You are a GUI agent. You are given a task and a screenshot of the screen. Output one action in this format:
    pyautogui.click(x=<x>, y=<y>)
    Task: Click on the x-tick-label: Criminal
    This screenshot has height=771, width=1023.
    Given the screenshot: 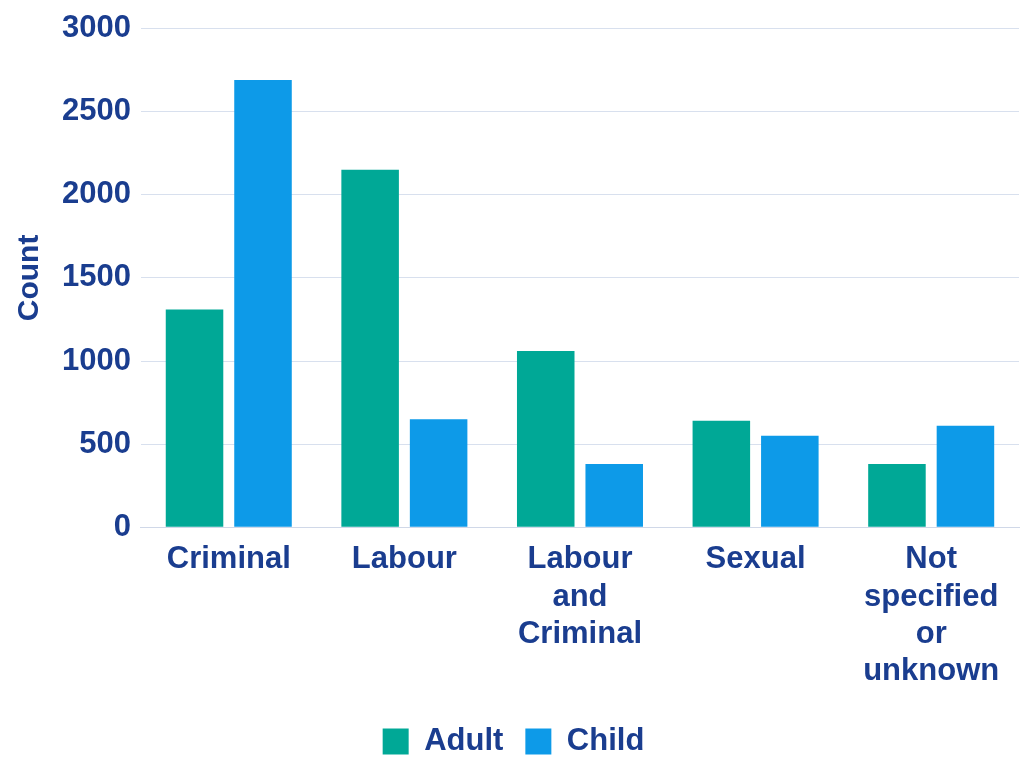 What is the action you would take?
    pyautogui.click(x=228, y=558)
    